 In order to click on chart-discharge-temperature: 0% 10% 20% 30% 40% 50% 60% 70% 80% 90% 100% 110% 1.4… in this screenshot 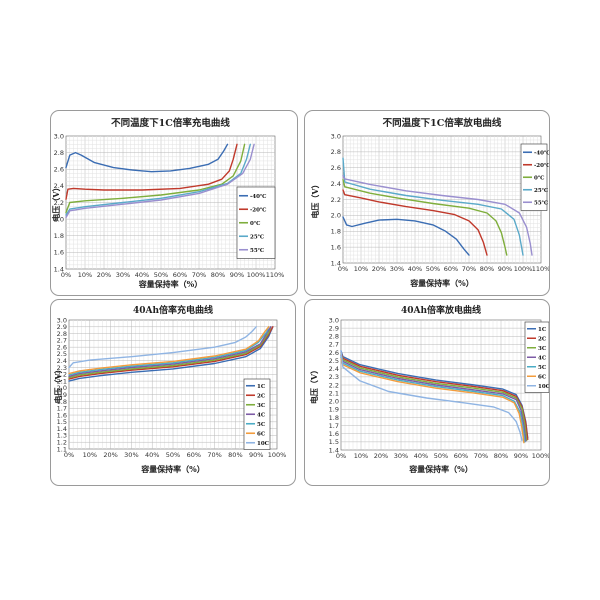, I will do `click(430, 202)`.